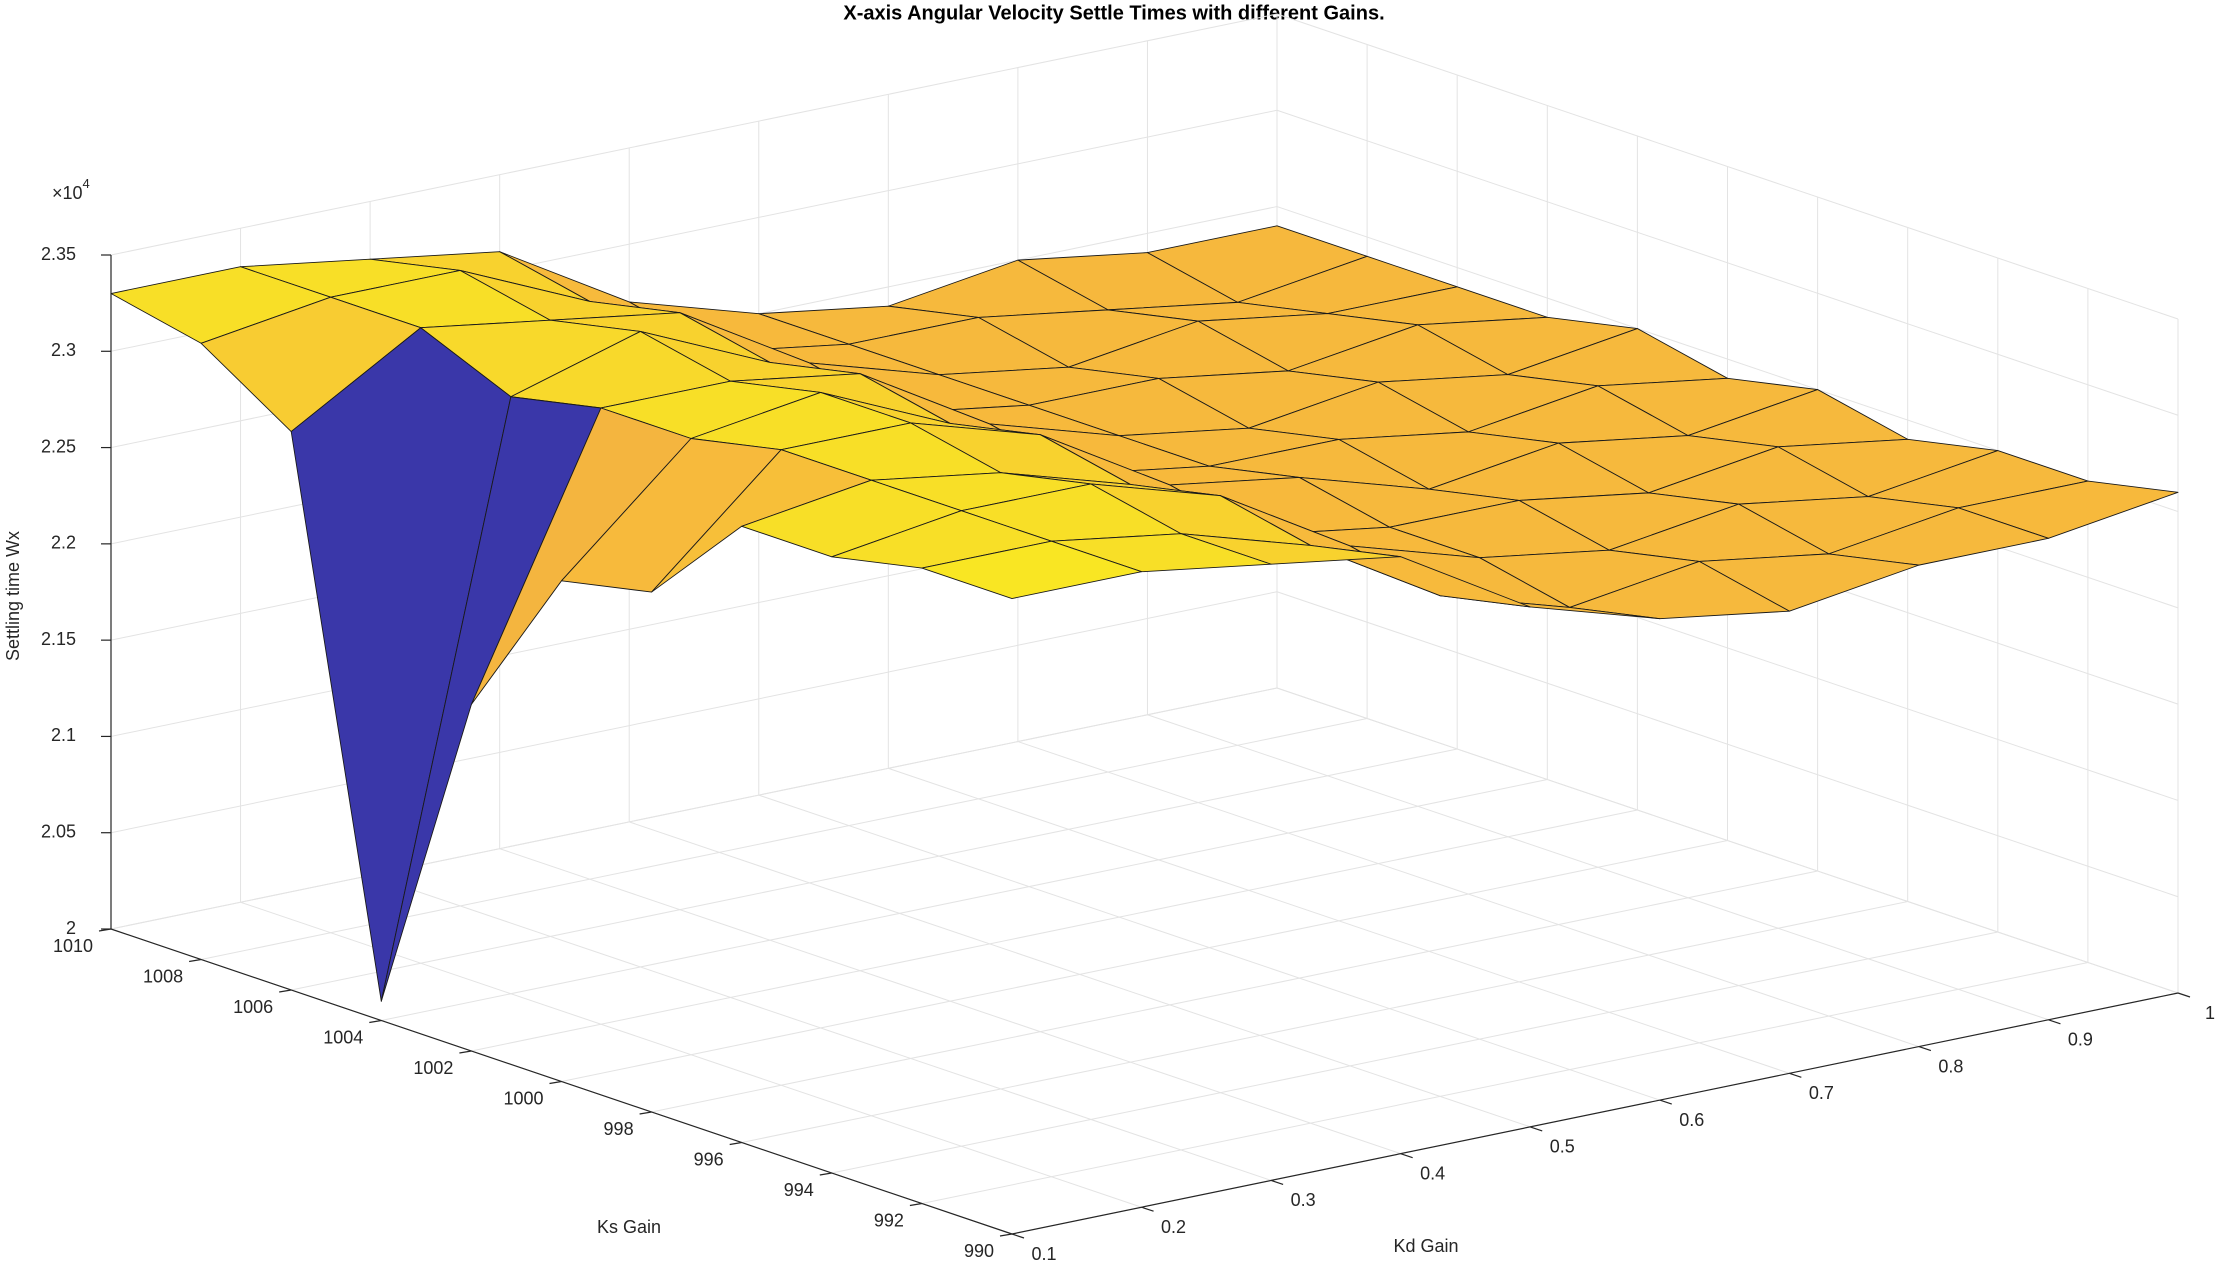 Image resolution: width=2225 pixels, height=1270 pixels. Describe the element at coordinates (1043, 1254) in the screenshot. I see `x-tick-label: 0.1` at that location.